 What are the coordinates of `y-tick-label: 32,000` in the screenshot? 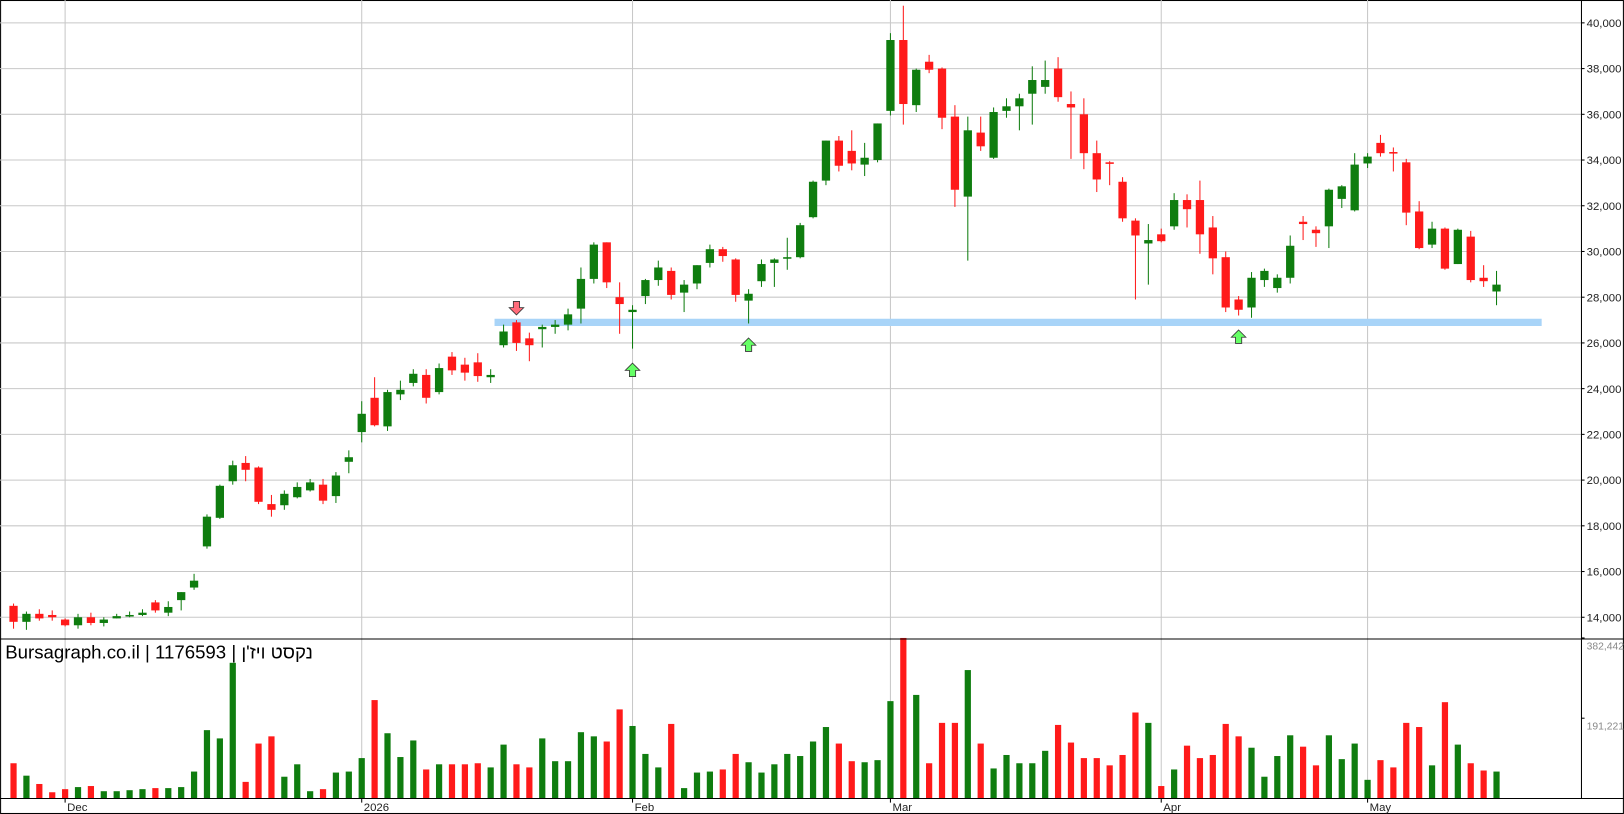 It's located at (1604, 207).